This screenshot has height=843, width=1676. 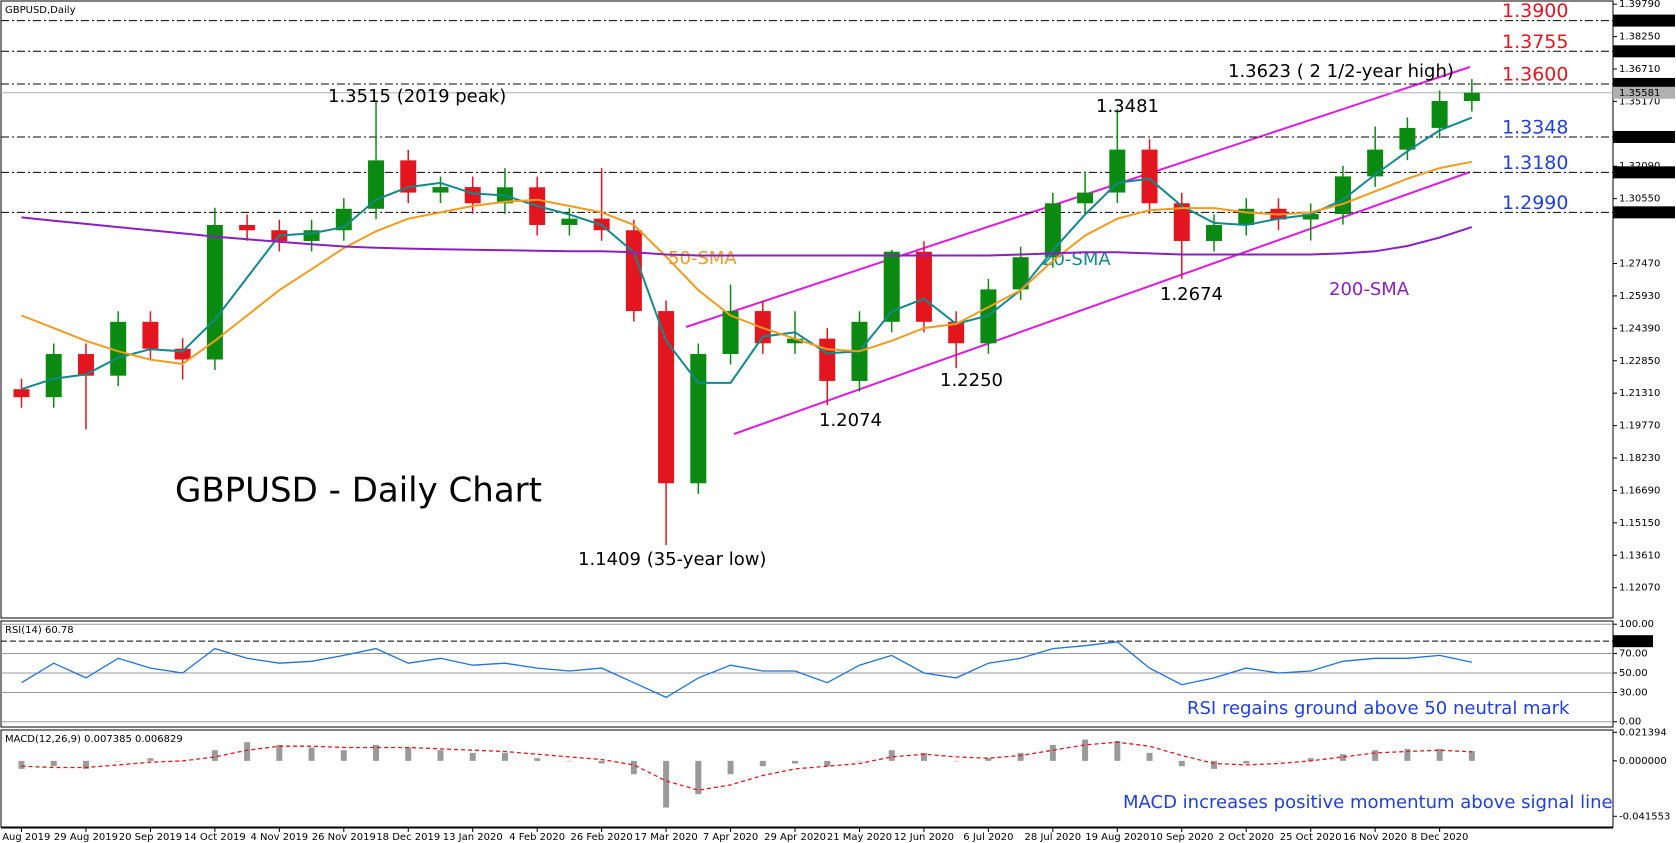 I want to click on rsi-panel-frame, so click(x=807, y=674).